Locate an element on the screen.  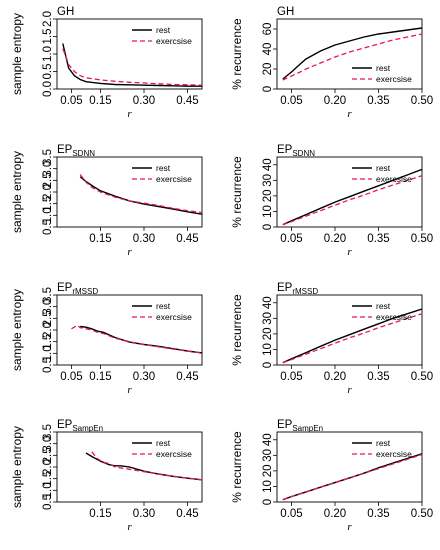
chart-6-y-tick-label: 20 is located at coordinates (268, 333).